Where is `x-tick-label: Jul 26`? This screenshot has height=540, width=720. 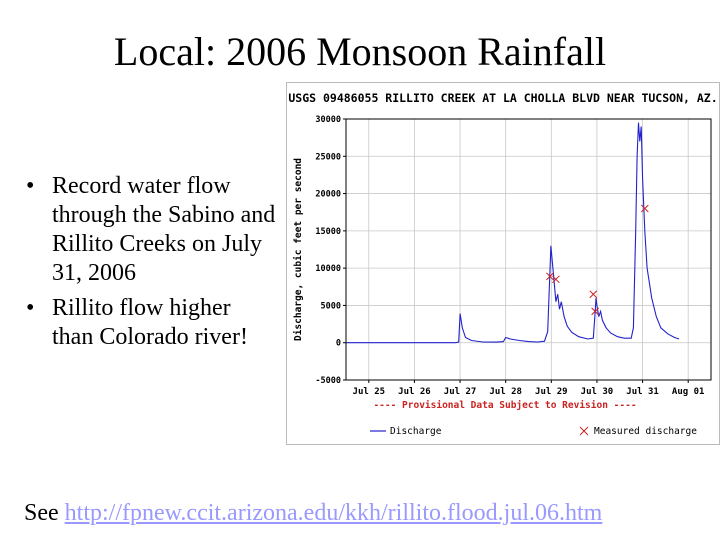 x-tick-label: Jul 26 is located at coordinates (414, 392).